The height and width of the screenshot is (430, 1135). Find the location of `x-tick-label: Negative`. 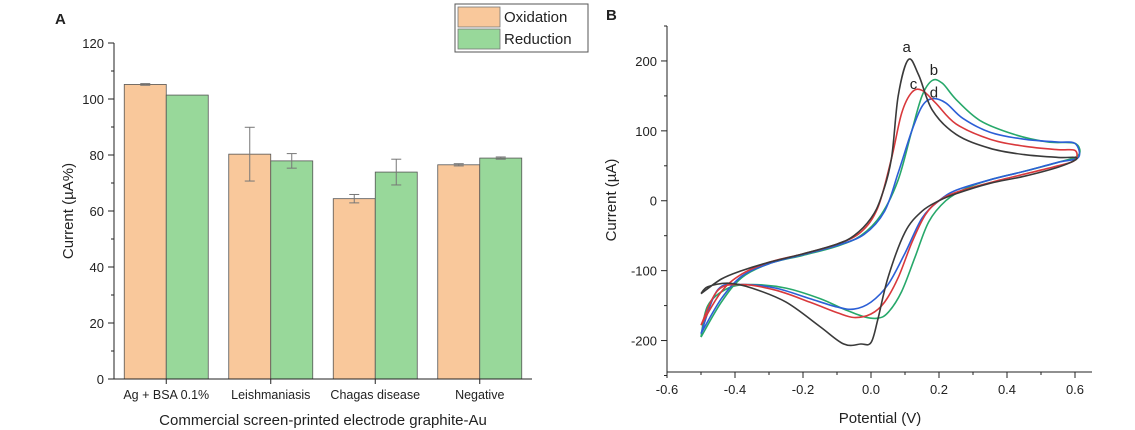

x-tick-label: Negative is located at coordinates (479, 395).